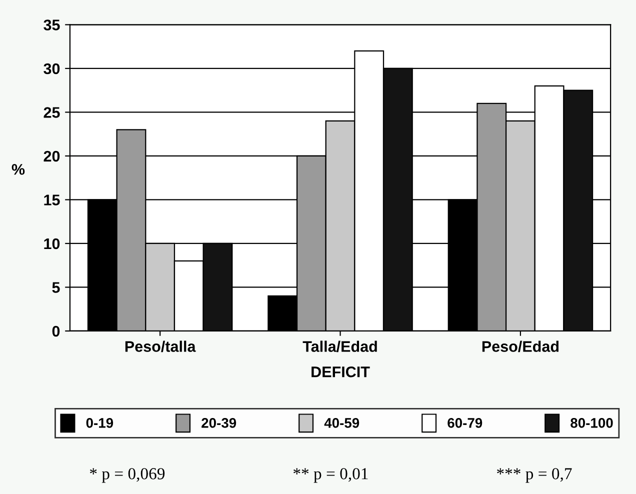  Describe the element at coordinates (52, 244) in the screenshot. I see `y-tick-label: 10` at that location.